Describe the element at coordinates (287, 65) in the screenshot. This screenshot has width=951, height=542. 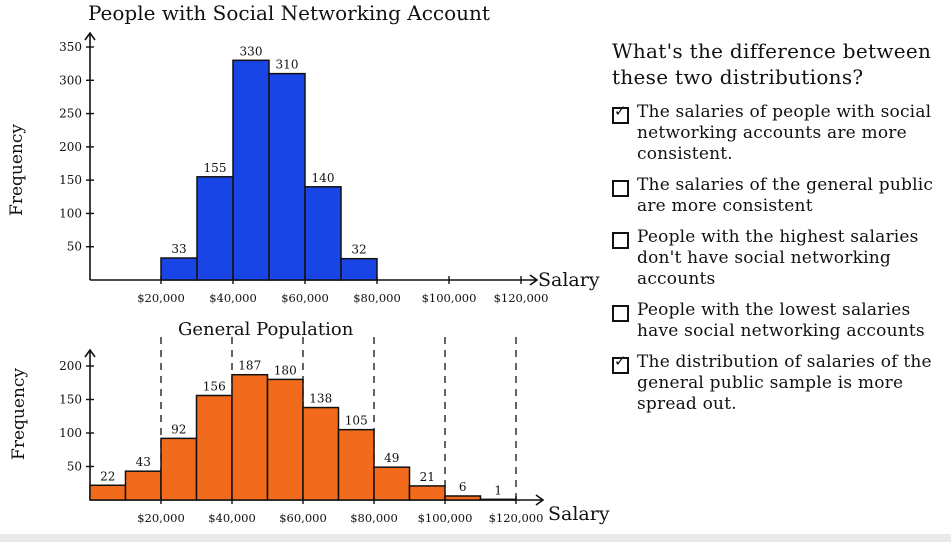
I see `bar-value-label: 310` at that location.